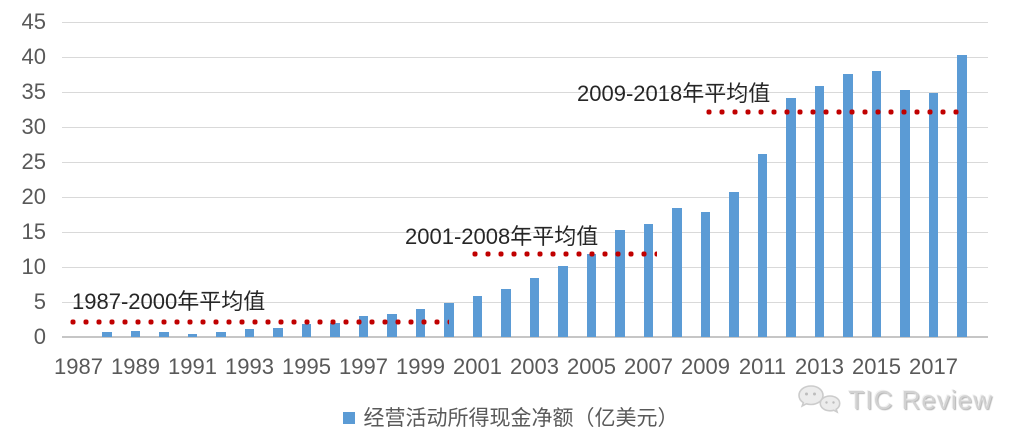  Describe the element at coordinates (33, 266) in the screenshot. I see `y-axis-tick-label: 10` at that location.